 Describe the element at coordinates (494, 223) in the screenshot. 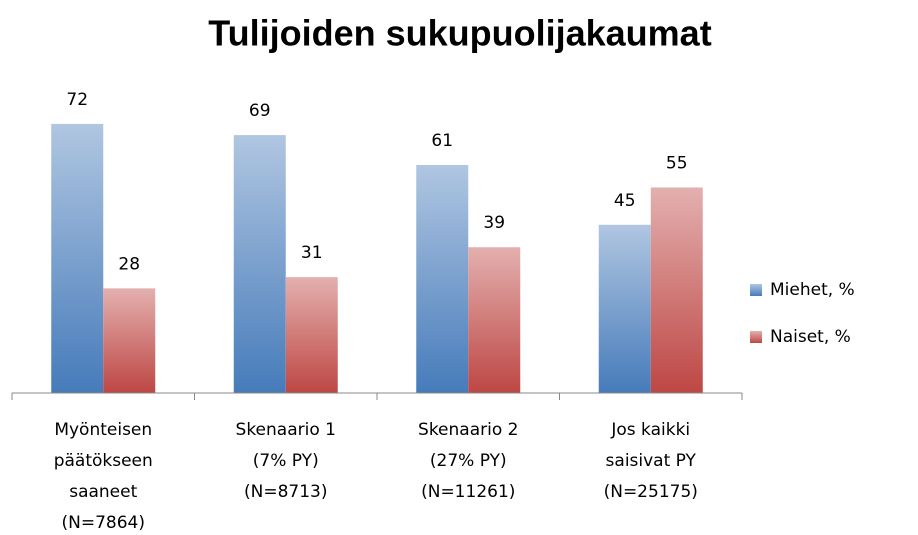

I see `data-label: 39` at that location.